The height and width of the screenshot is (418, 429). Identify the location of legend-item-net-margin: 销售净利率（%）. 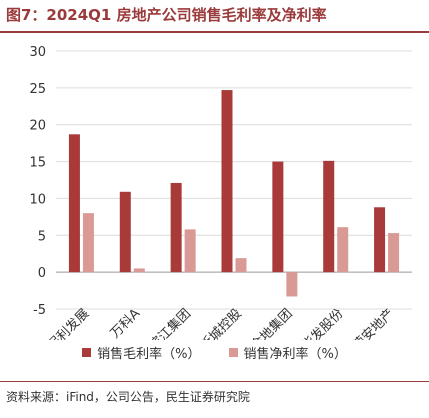
(287, 352).